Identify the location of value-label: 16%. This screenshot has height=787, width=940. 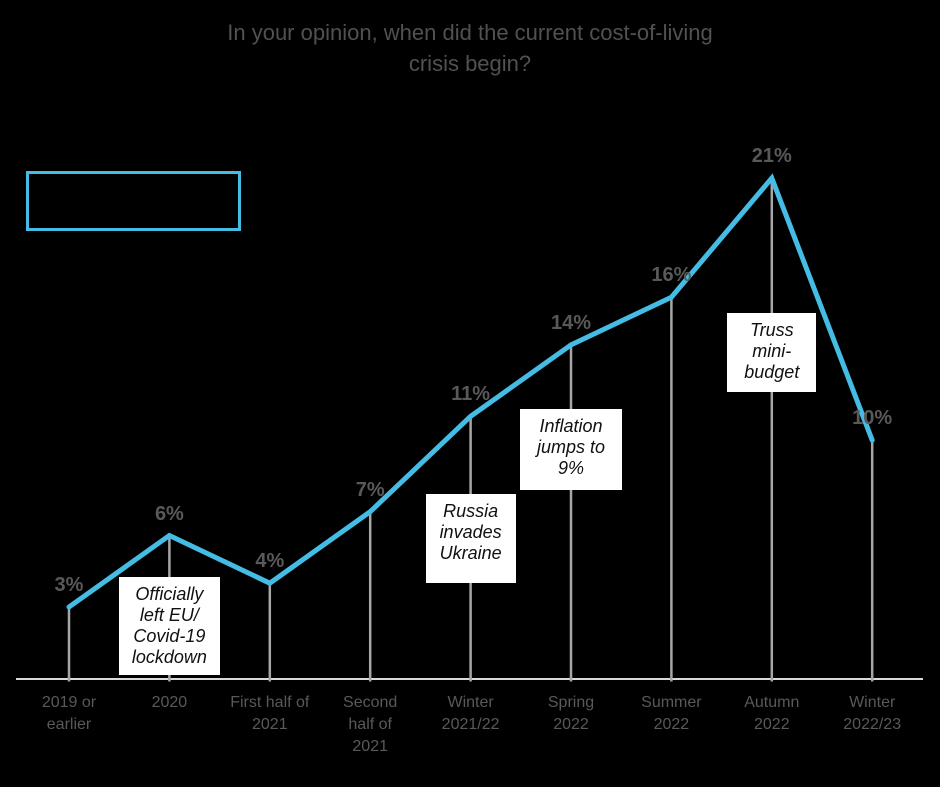
(671, 275).